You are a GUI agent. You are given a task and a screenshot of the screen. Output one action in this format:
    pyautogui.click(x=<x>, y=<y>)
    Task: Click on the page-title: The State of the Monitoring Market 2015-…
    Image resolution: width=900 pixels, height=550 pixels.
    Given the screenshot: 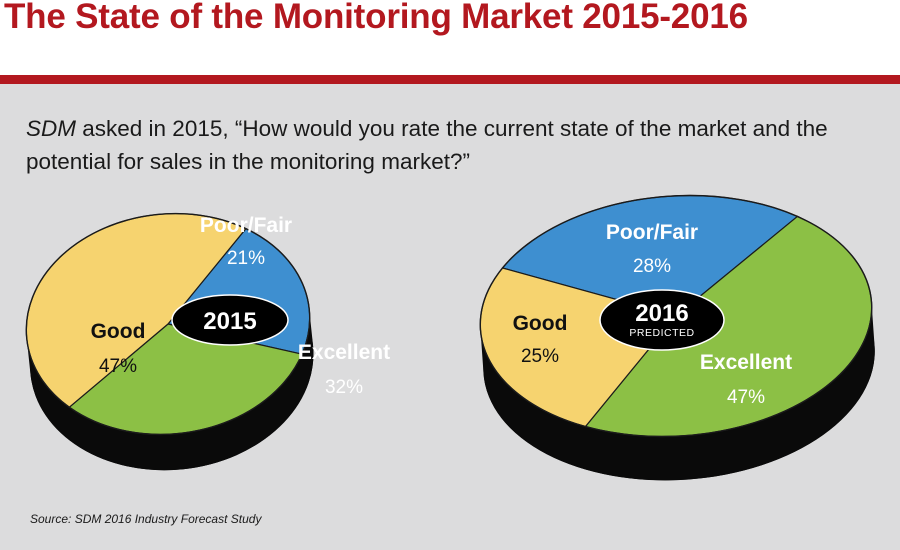 What is the action you would take?
    pyautogui.click(x=376, y=18)
    